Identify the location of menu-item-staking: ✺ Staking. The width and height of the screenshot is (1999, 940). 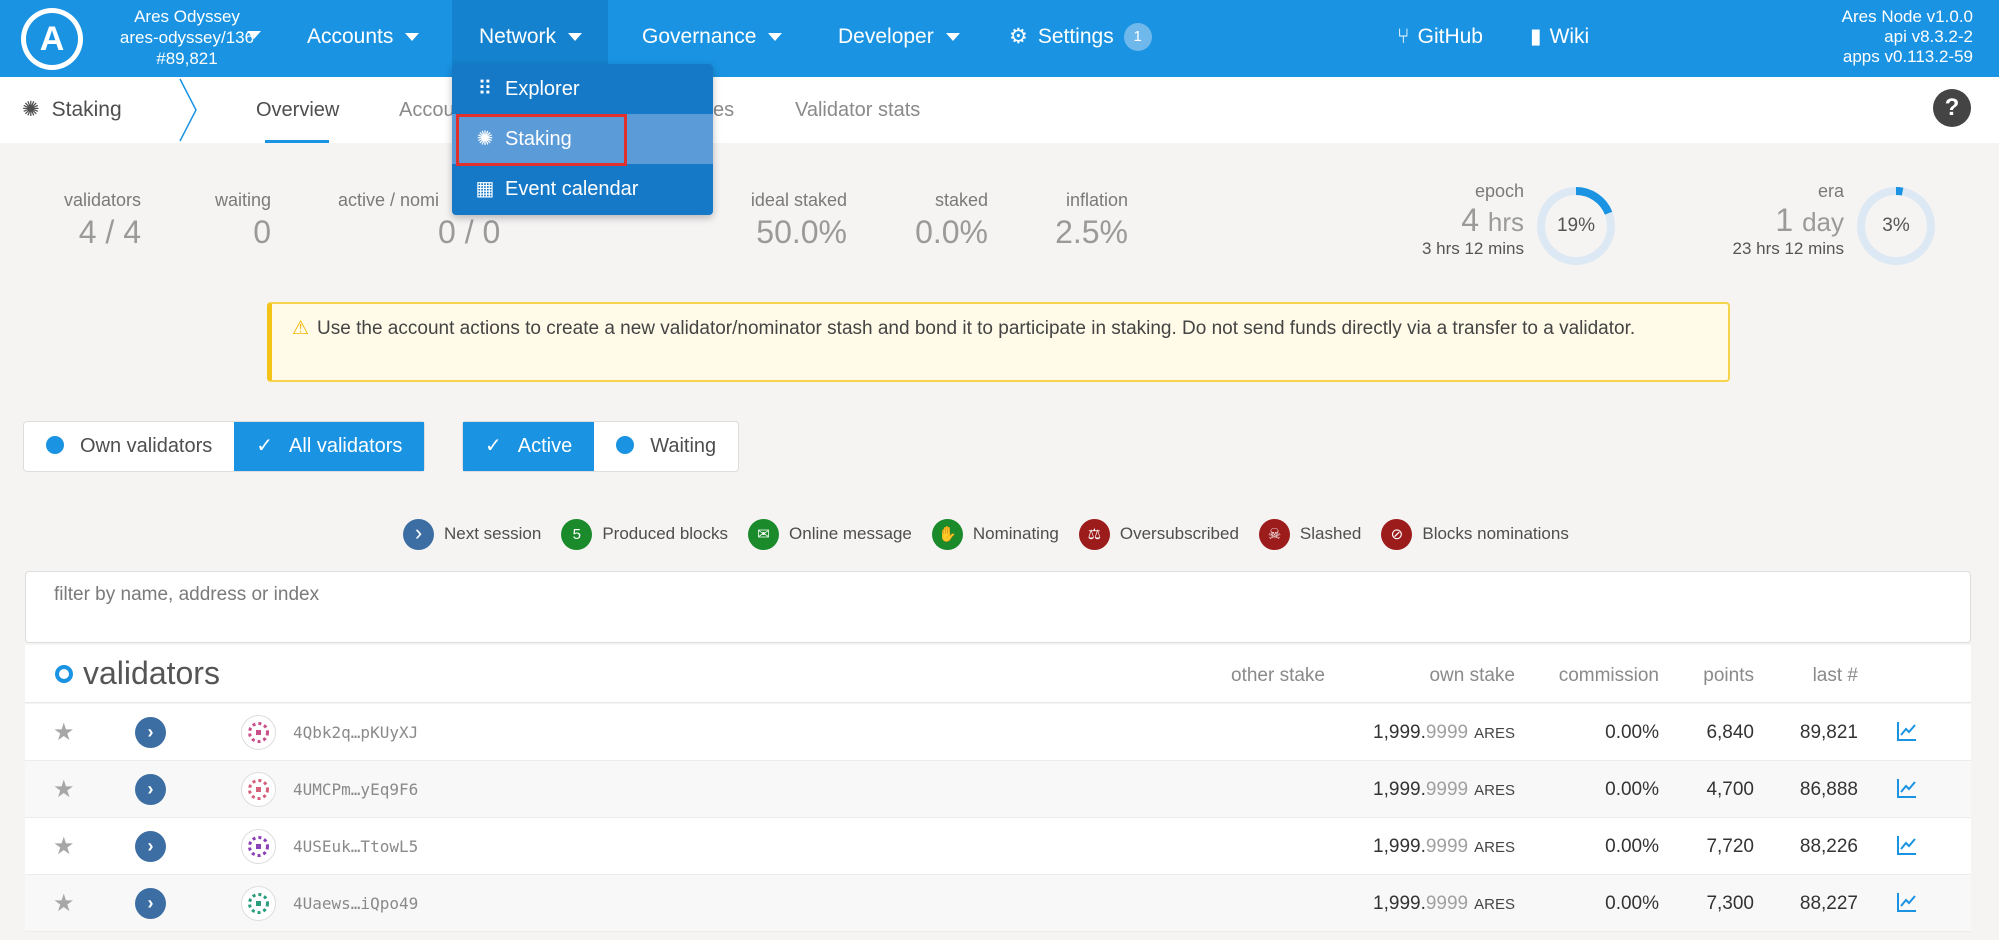
(582, 139).